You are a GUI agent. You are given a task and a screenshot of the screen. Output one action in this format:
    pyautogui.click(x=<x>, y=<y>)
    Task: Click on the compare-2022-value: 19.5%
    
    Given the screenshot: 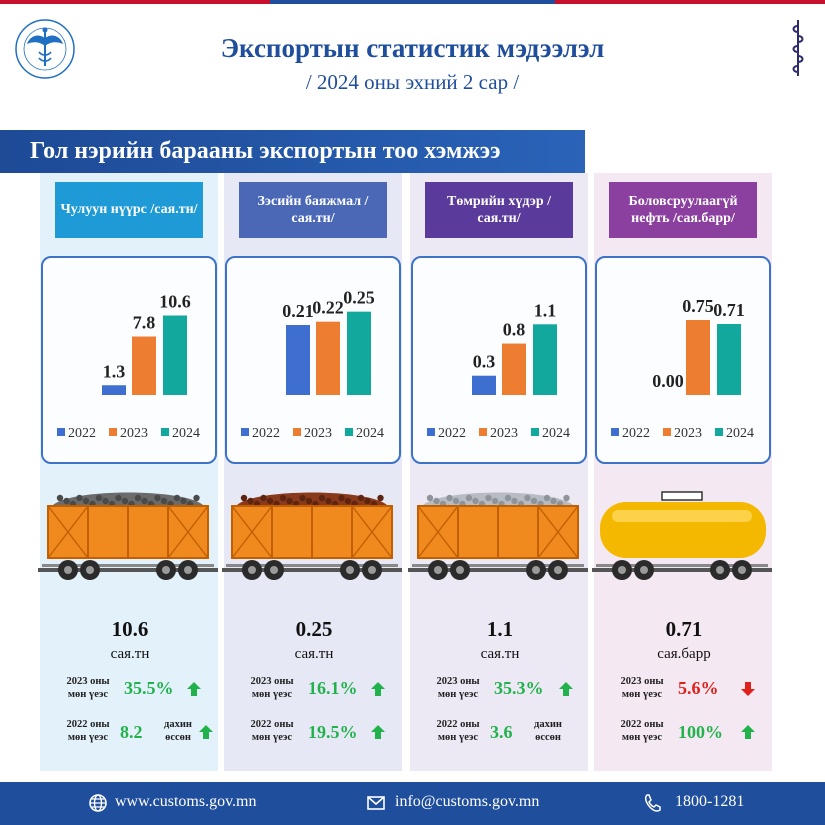 What is the action you would take?
    pyautogui.click(x=333, y=732)
    